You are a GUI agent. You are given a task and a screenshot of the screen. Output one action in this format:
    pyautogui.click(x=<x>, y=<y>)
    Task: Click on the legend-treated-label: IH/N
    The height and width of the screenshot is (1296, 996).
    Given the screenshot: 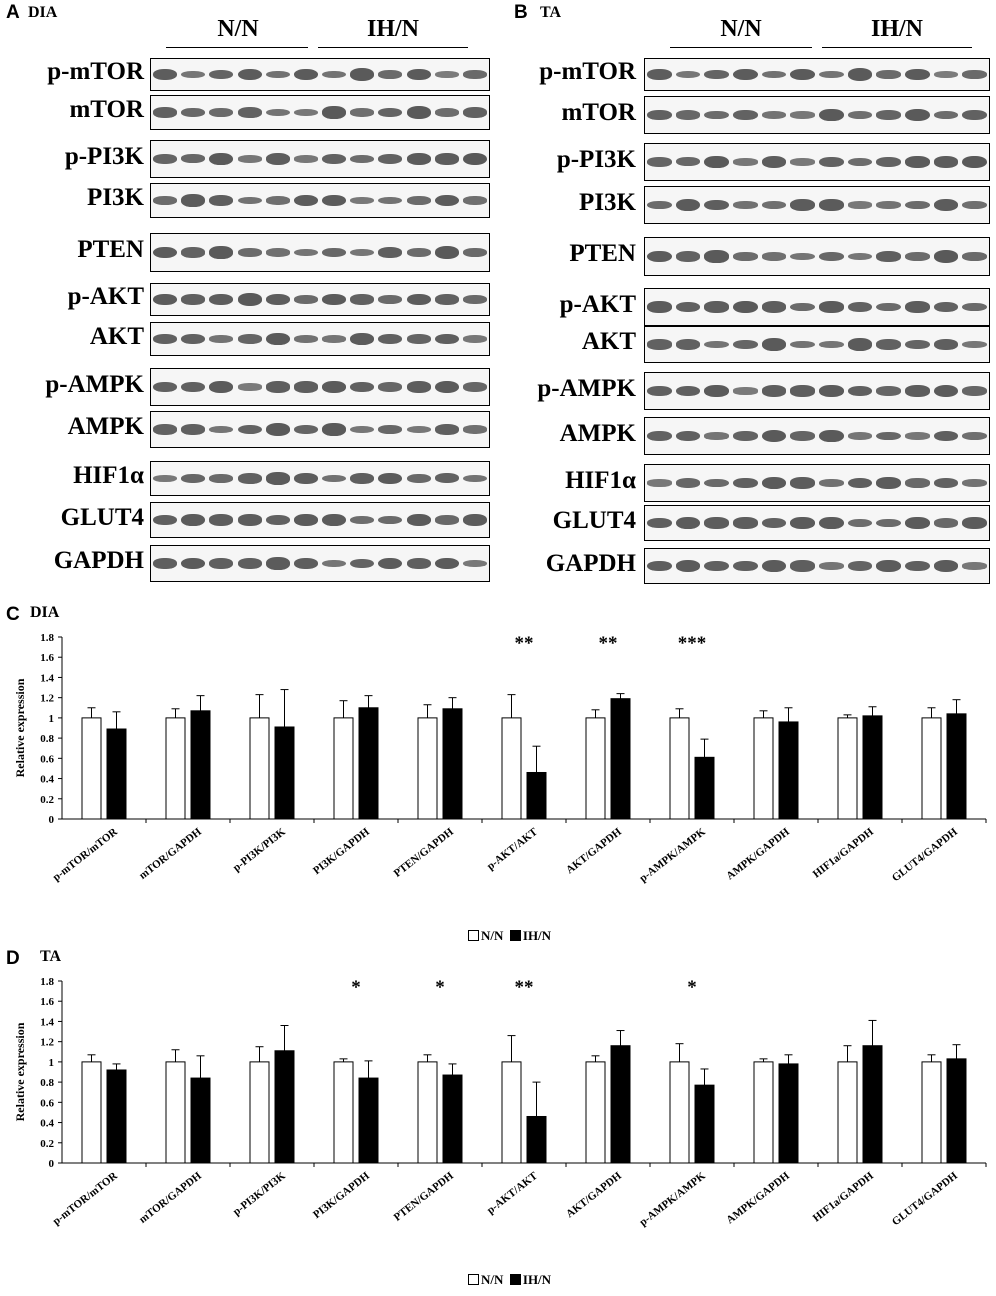 What is the action you would take?
    pyautogui.click(x=537, y=1279)
    